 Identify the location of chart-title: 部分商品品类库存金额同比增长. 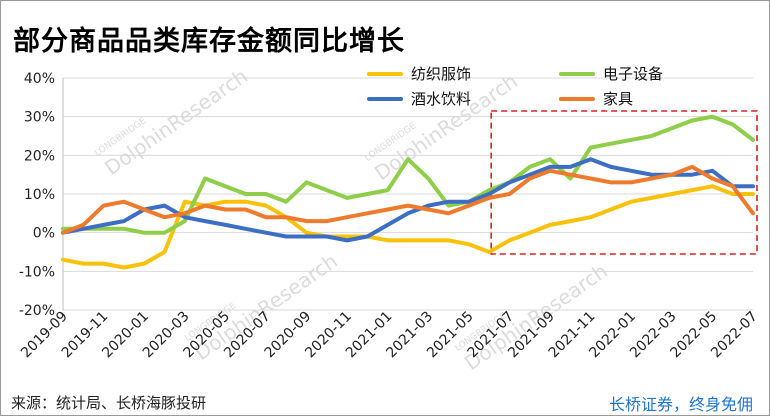
(209, 41).